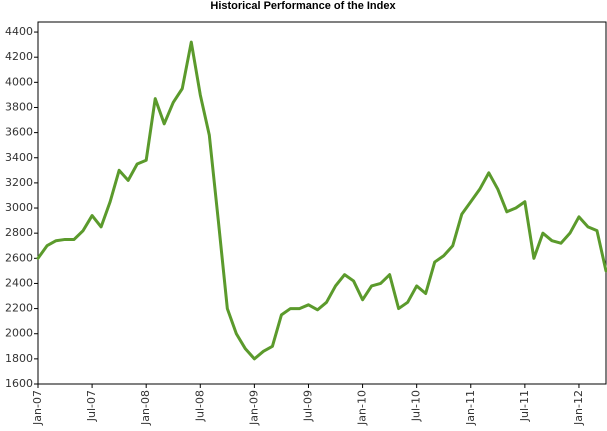 The width and height of the screenshot is (607, 431). Describe the element at coordinates (362, 408) in the screenshot. I see `x-tick-label: Jan-10` at that location.